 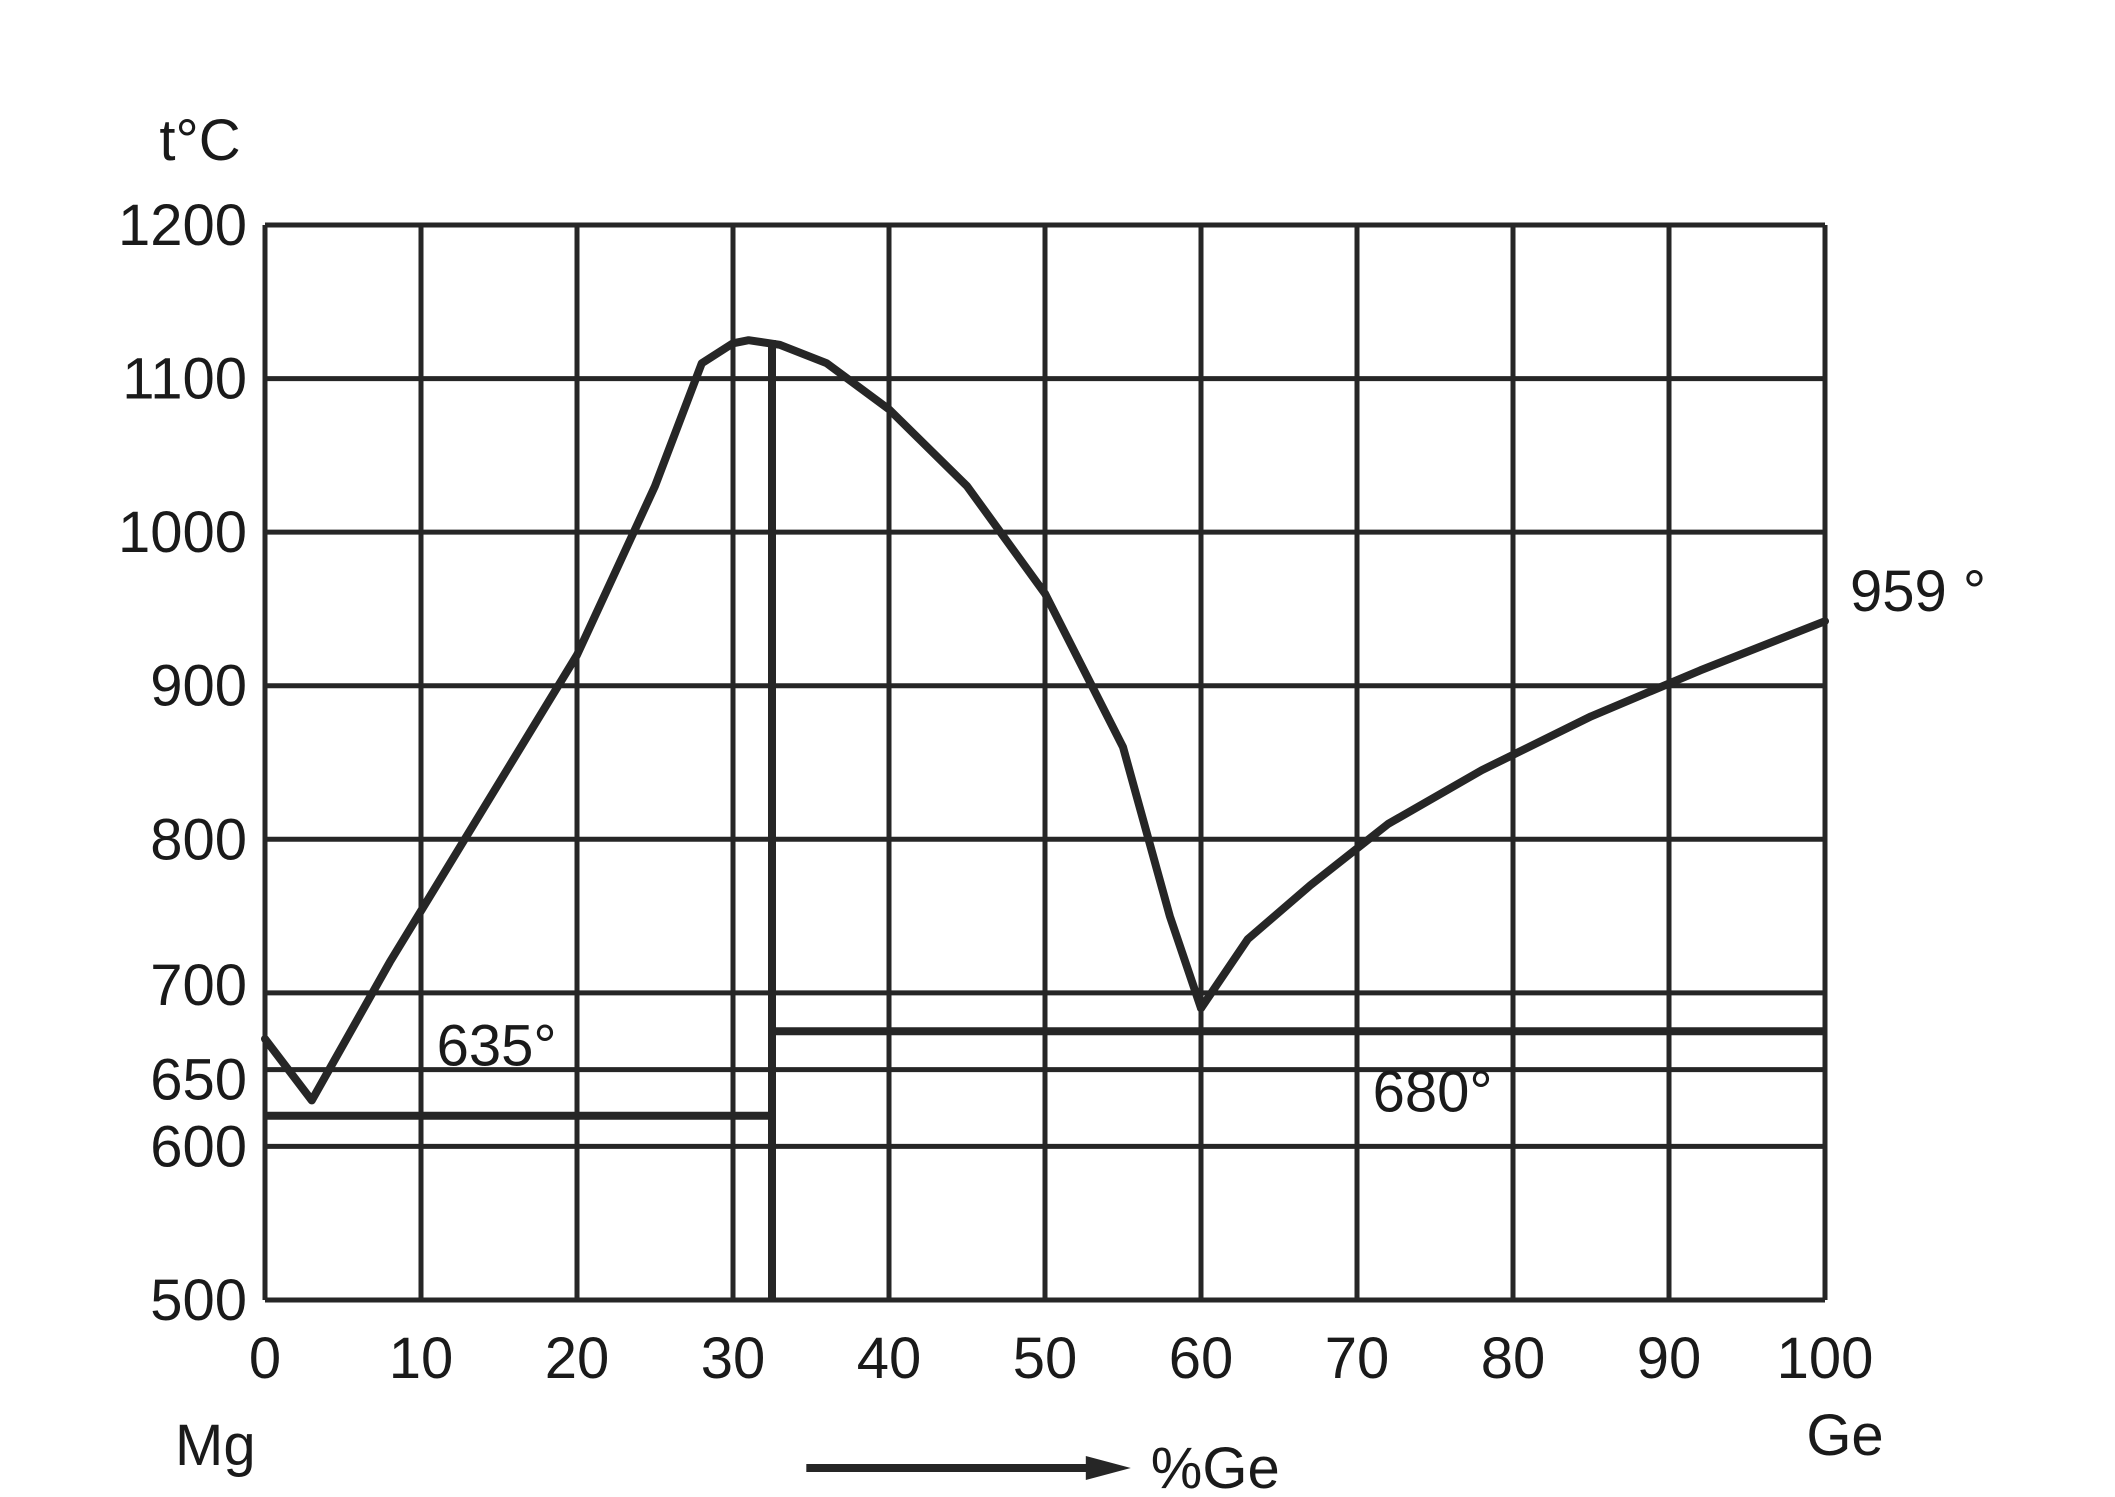 What do you see at coordinates (889, 1358) in the screenshot?
I see `x-tick-label-40: 40` at bounding box center [889, 1358].